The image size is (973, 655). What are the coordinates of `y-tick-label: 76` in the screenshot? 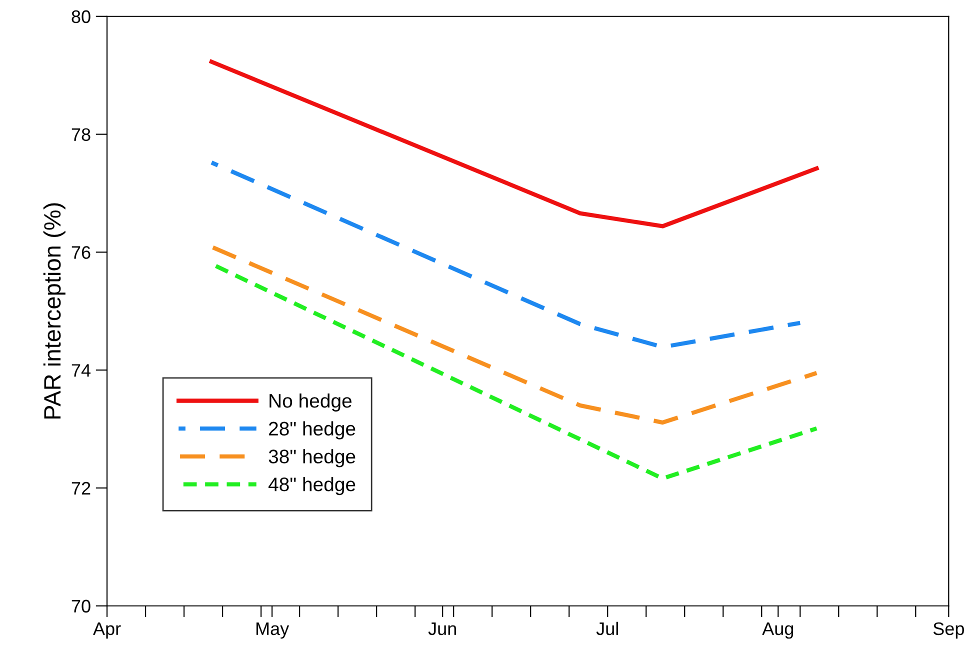 It's located at (81, 252).